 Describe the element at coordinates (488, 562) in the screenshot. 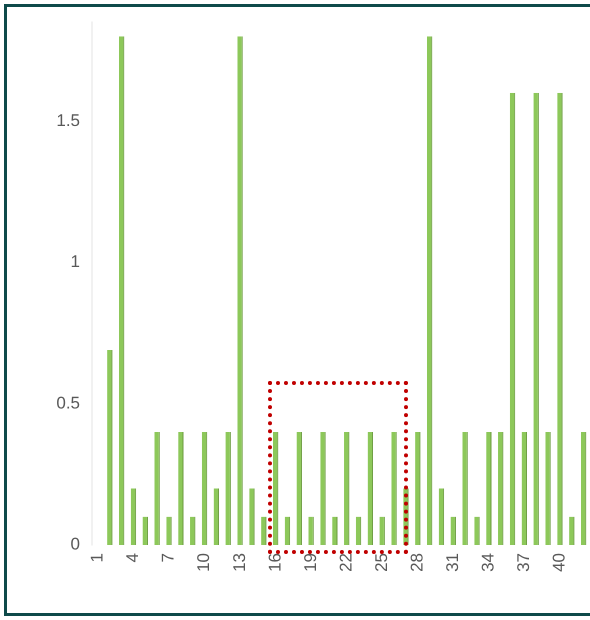

I see `x-tick-label: 34` at that location.